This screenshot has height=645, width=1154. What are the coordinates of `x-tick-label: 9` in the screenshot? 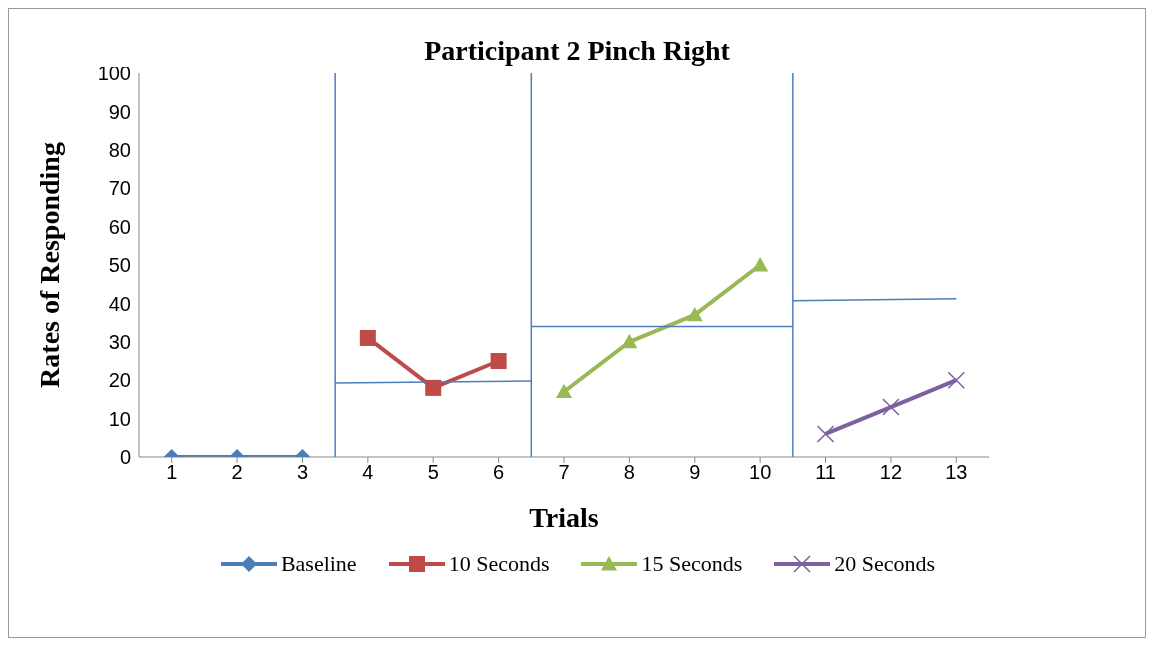 It's located at (695, 472).